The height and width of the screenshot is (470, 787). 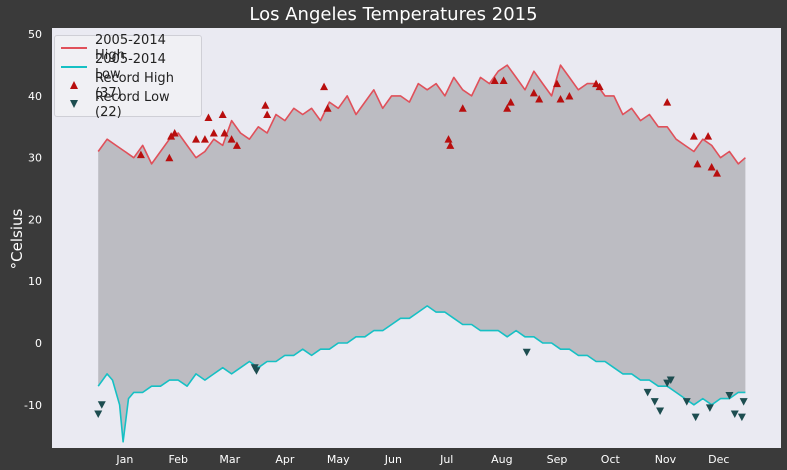 I want to click on x-tick-label: Apr, so click(x=285, y=459).